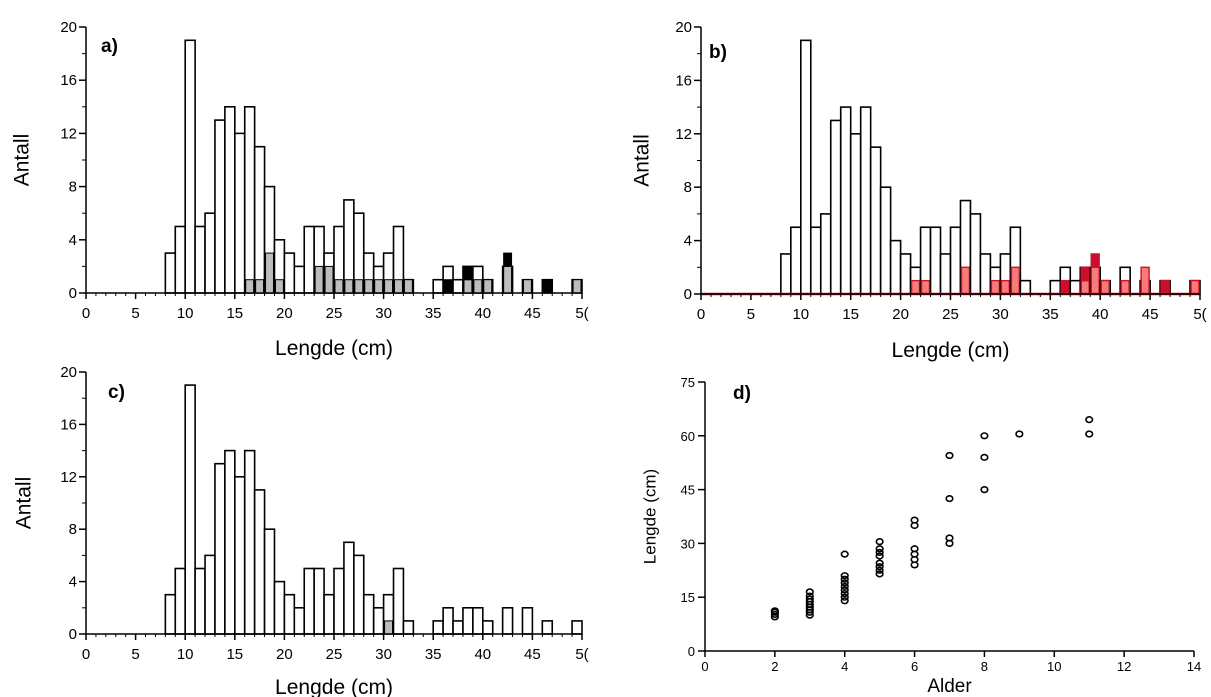 This screenshot has width=1211, height=697. I want to click on y-tick-label: 45, so click(688, 490).